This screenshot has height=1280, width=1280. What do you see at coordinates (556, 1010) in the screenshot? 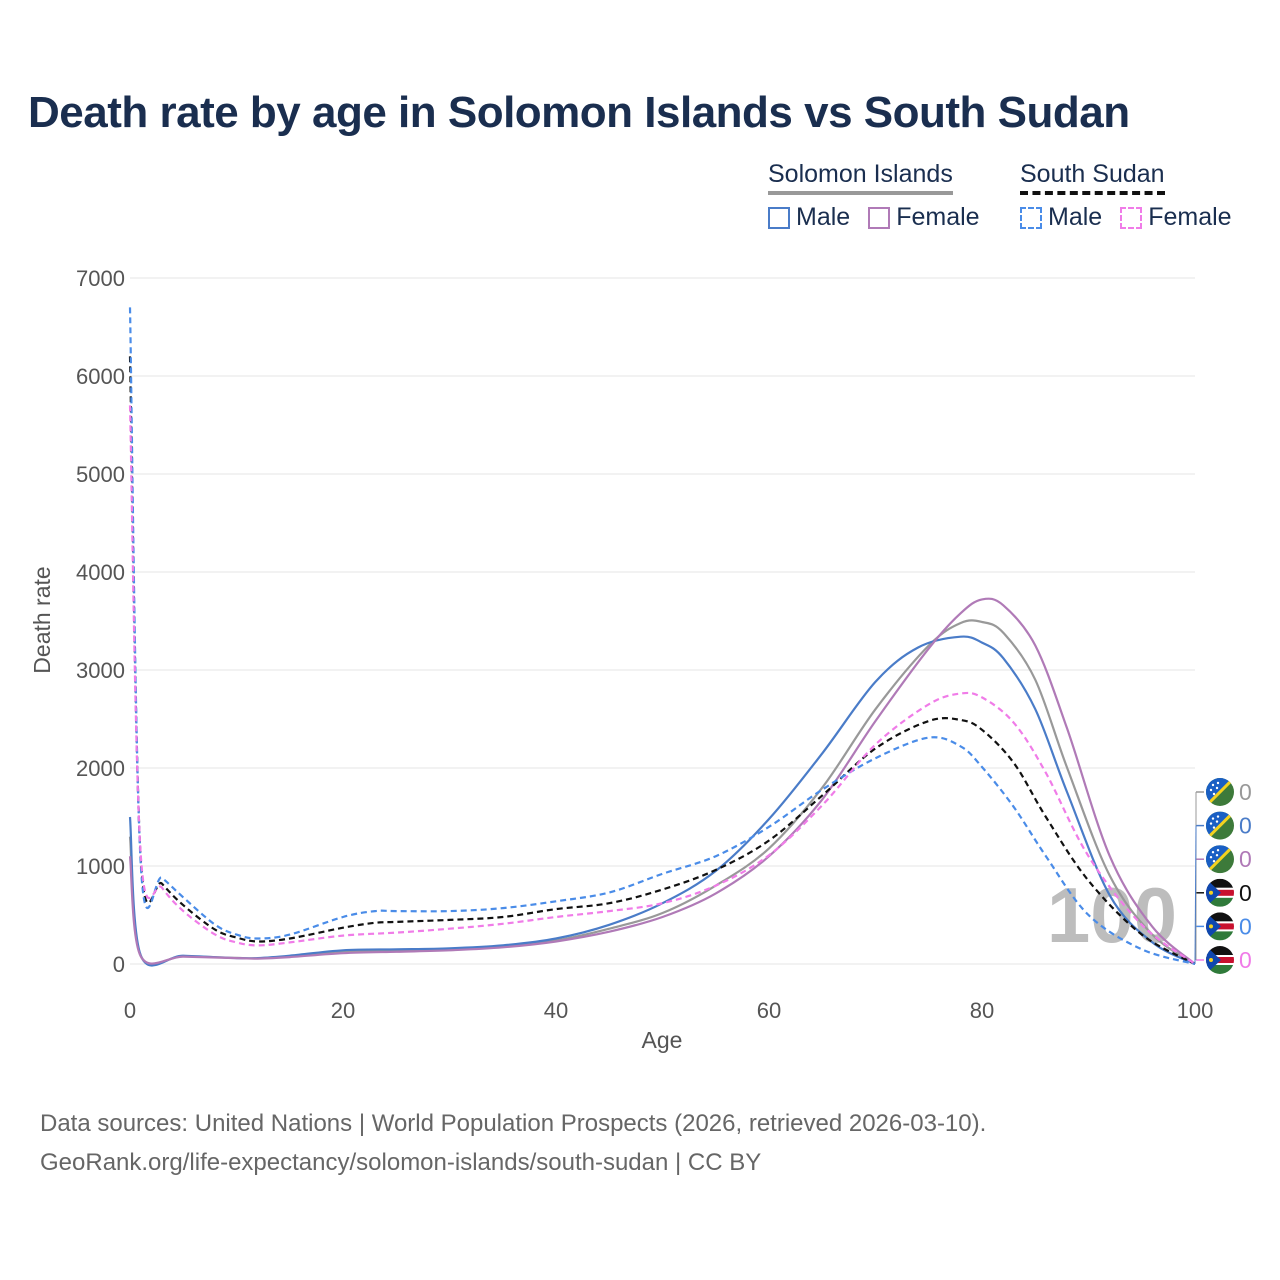
I see `x-tick-label: 40` at bounding box center [556, 1010].